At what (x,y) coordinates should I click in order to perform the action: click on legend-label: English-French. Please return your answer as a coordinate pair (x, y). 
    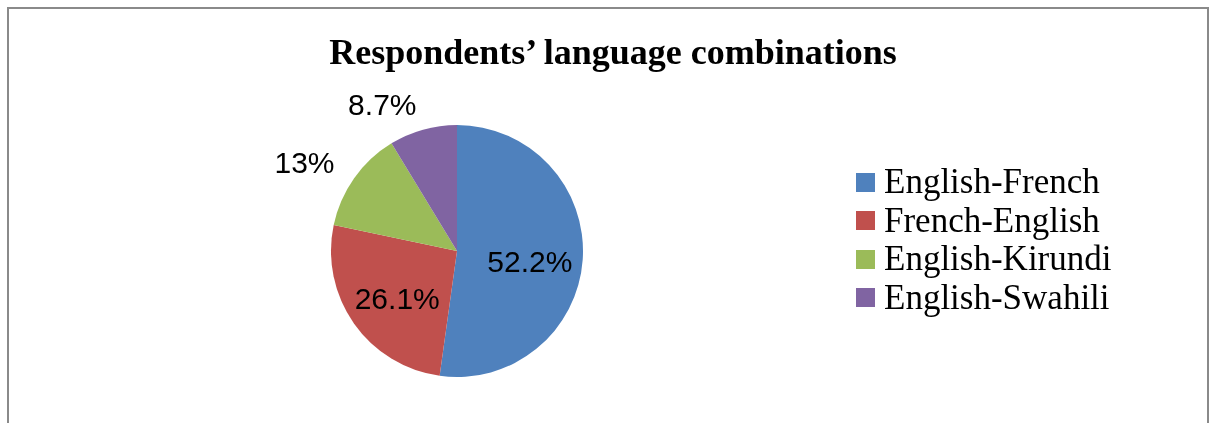
    Looking at the image, I should click on (992, 182).